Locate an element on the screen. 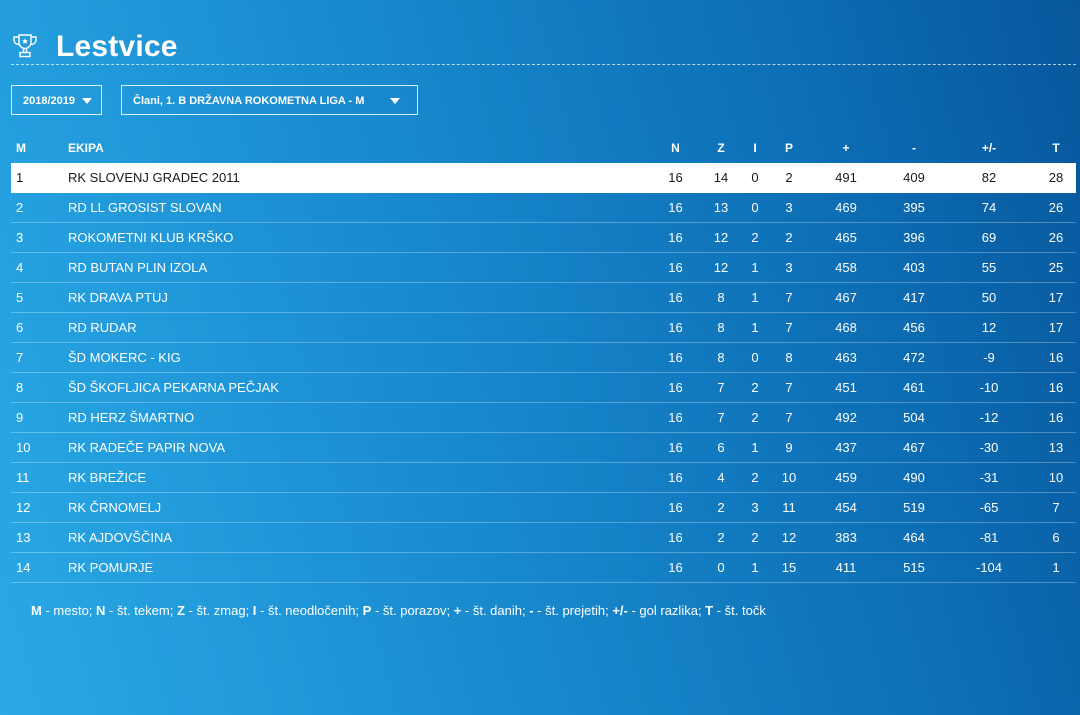 Image resolution: width=1080 pixels, height=715 pixels. table-header-row: M EKIPA N Z I P + - +/- T is located at coordinates (543, 148).